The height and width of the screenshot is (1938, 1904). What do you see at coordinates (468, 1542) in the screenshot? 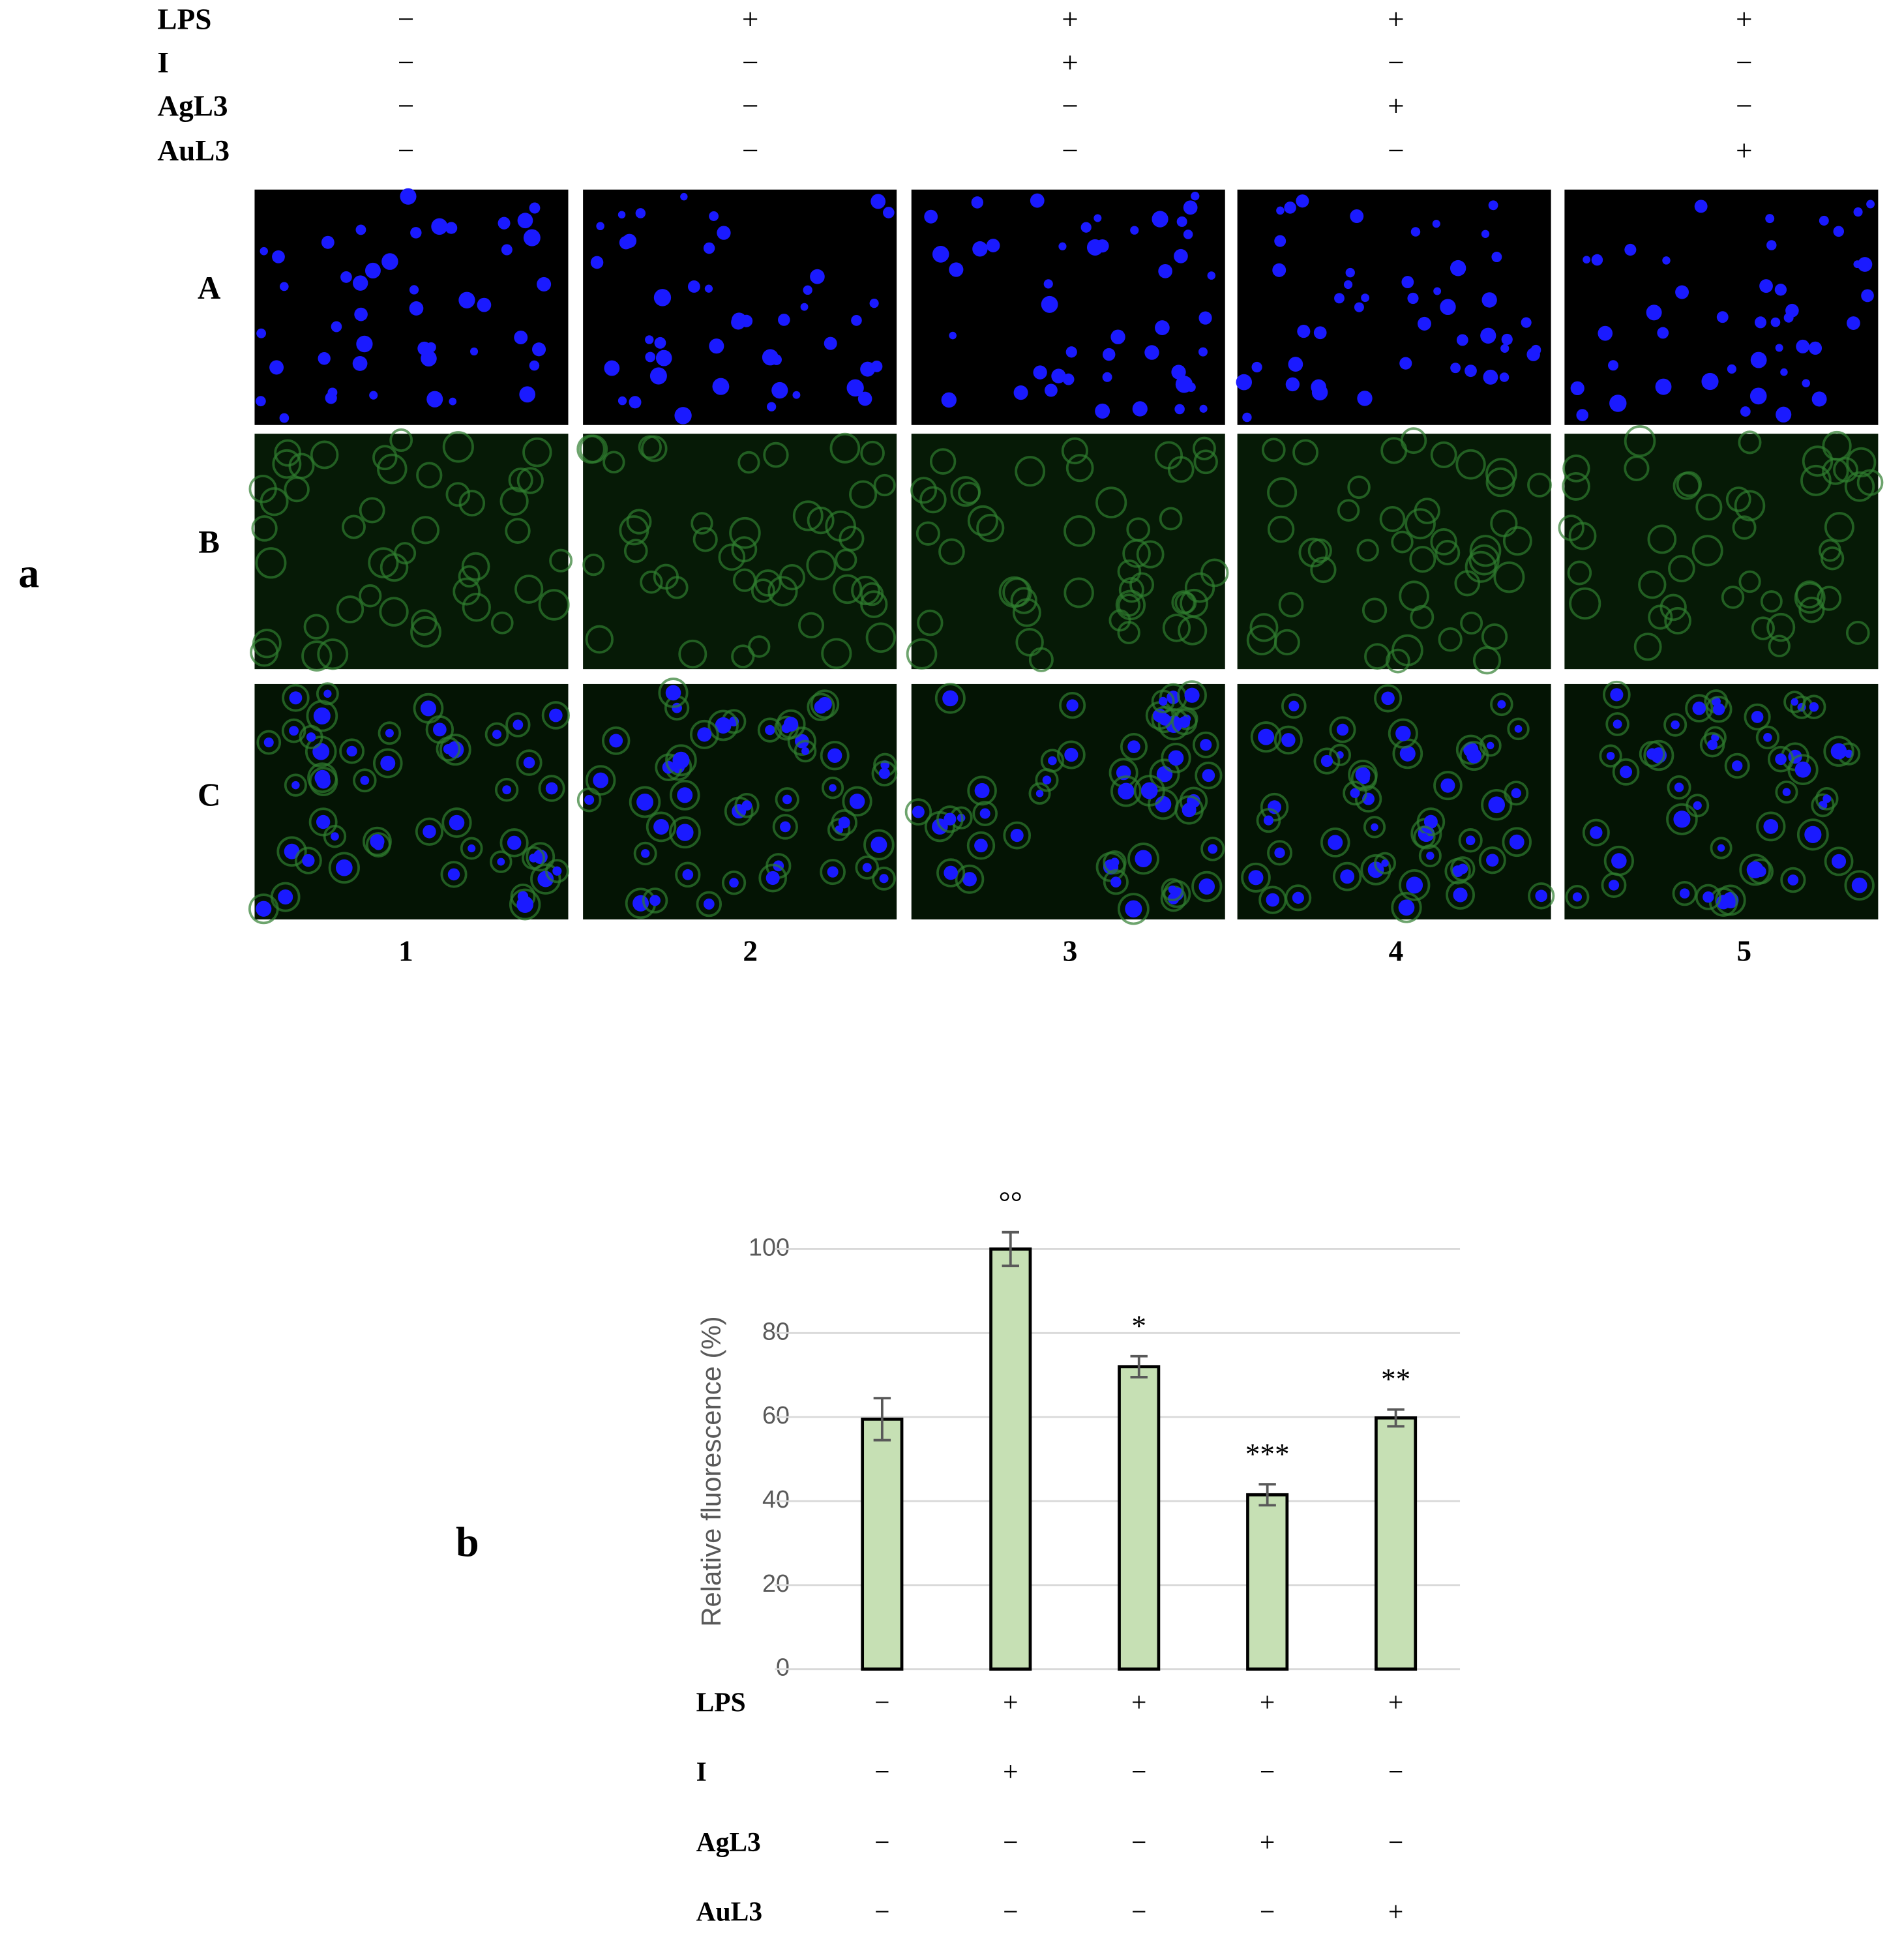
I see `panel-label: b` at bounding box center [468, 1542].